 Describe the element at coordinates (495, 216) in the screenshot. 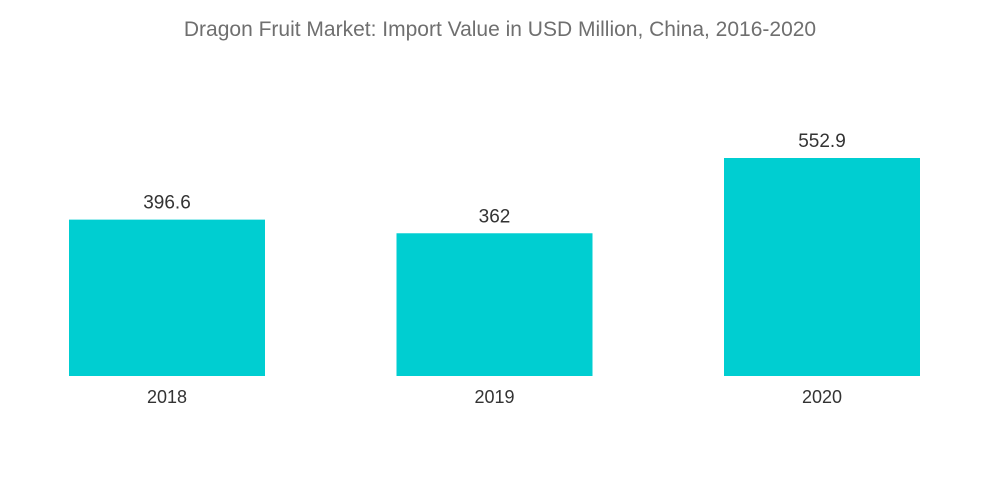

I see `data-label-2019: 362` at that location.